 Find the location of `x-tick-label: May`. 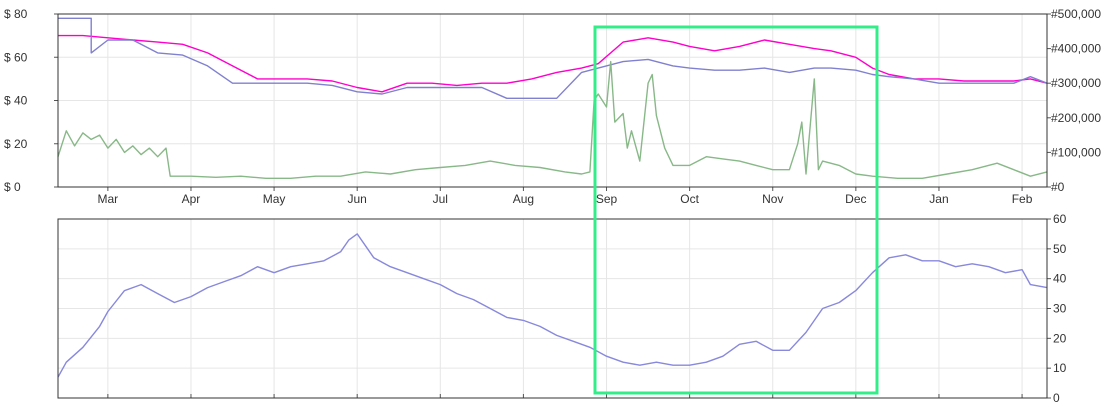

x-tick-label: May is located at coordinates (274, 199).